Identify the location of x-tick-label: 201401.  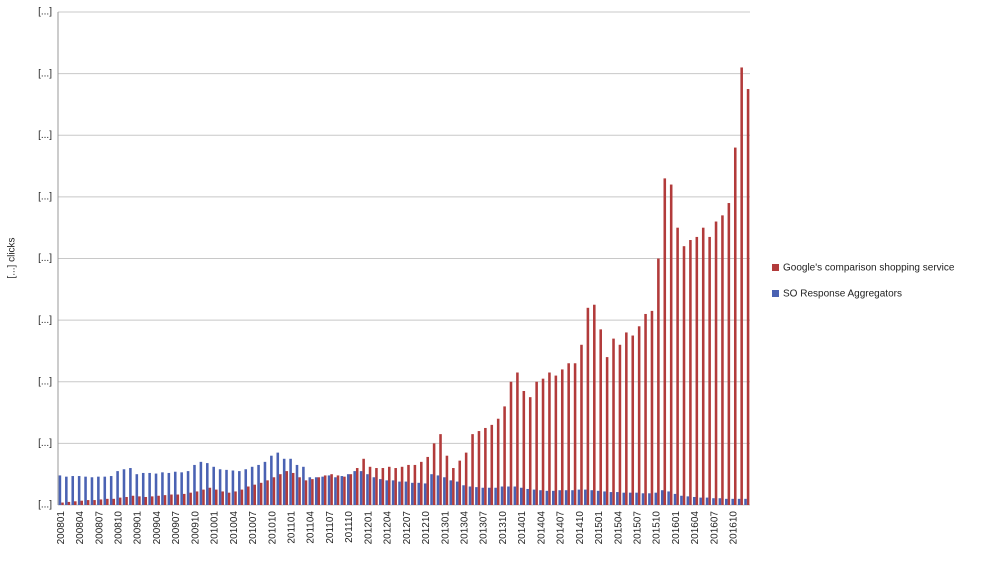
(522, 528).